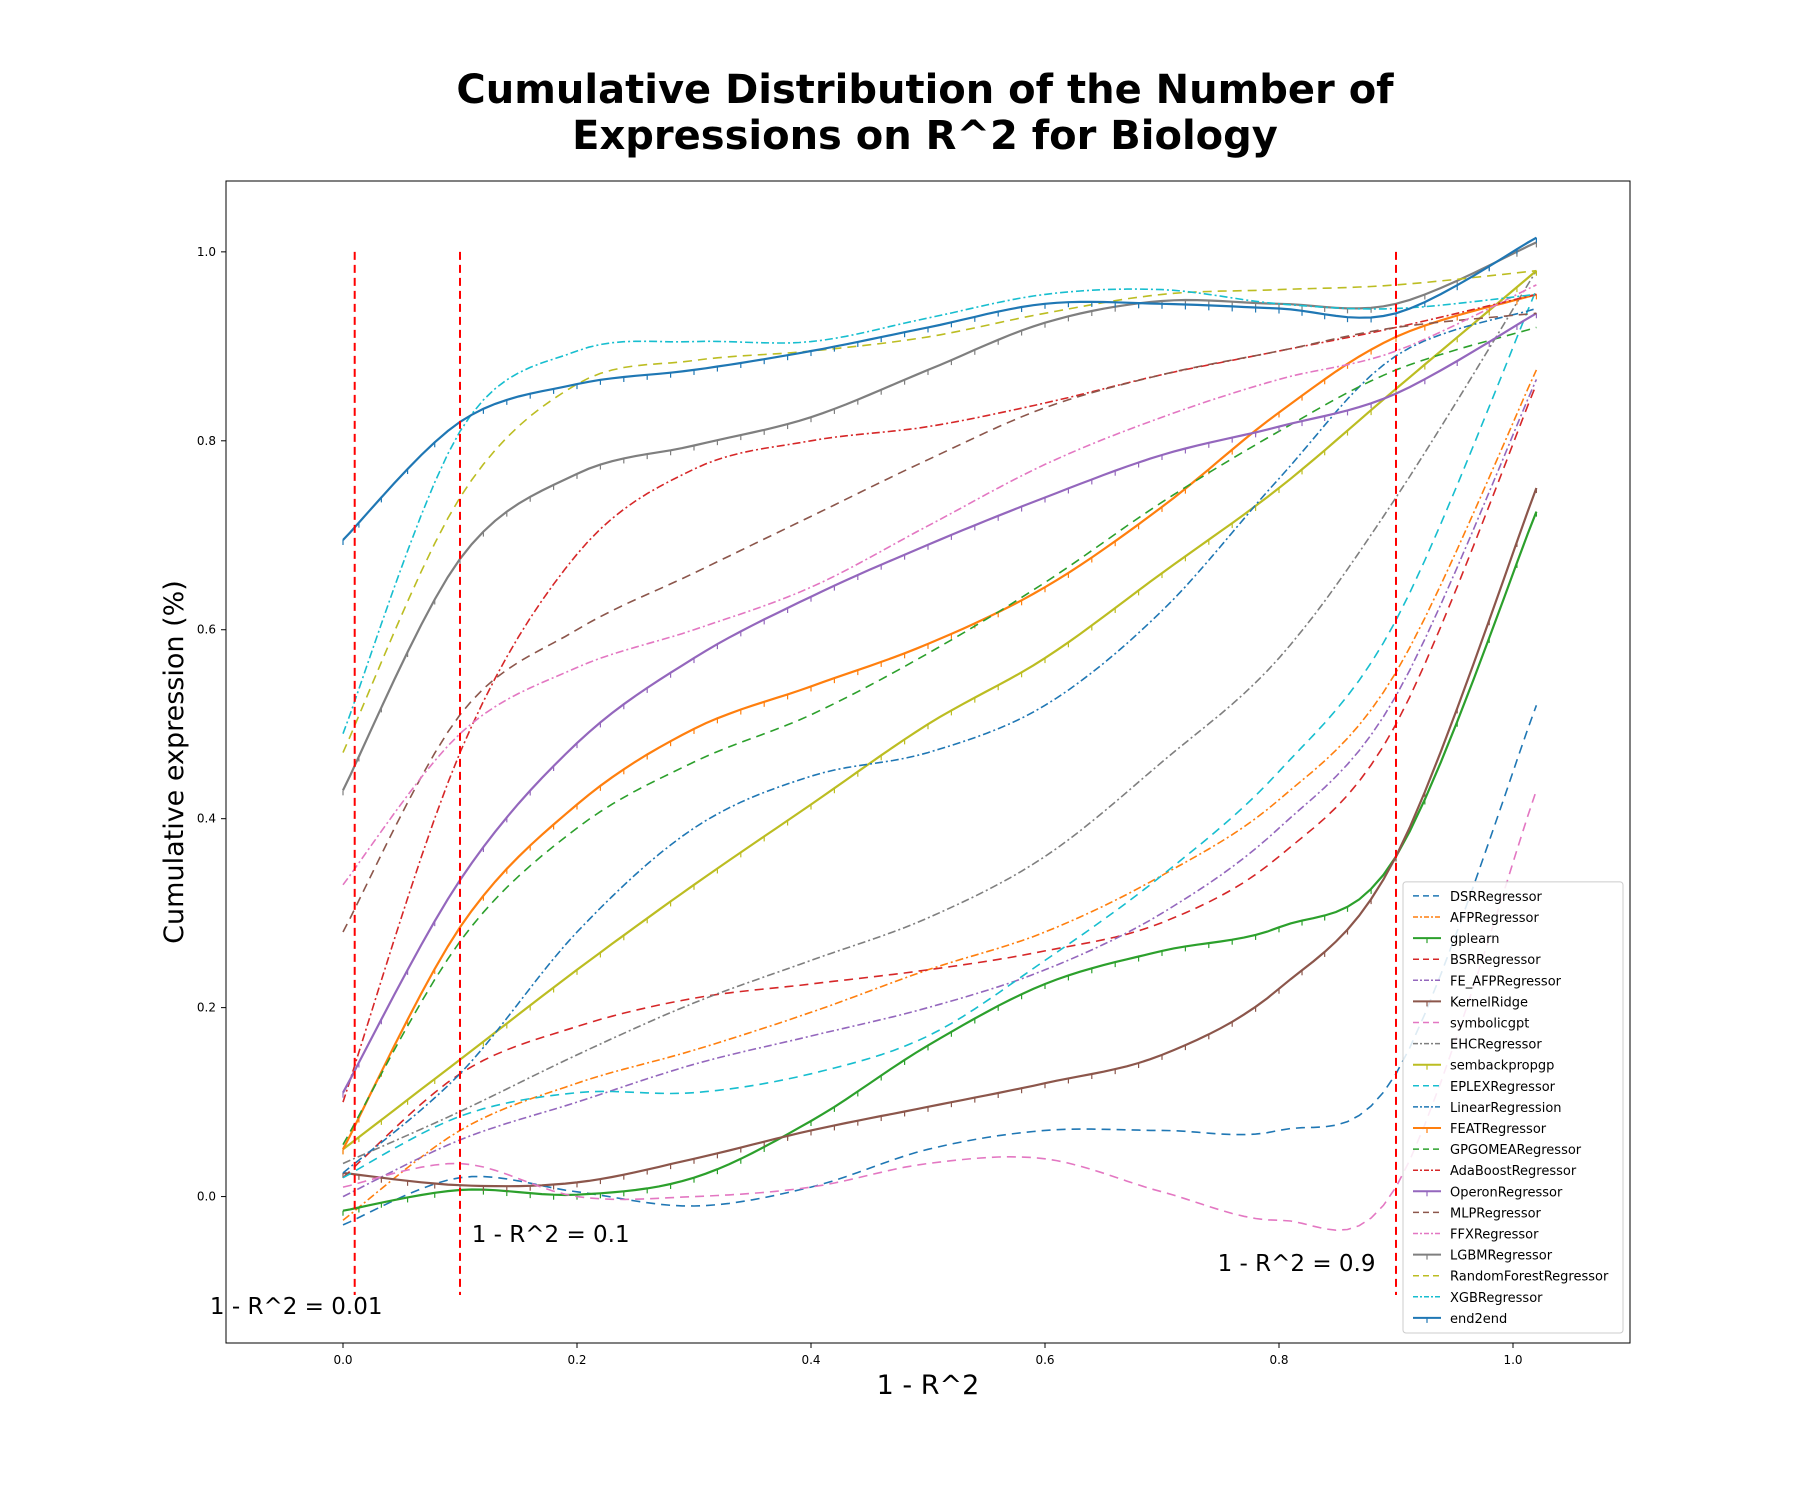 The image size is (1800, 1500). Describe the element at coordinates (1489, 1002) in the screenshot. I see `legend-label: KernelRidge` at that location.